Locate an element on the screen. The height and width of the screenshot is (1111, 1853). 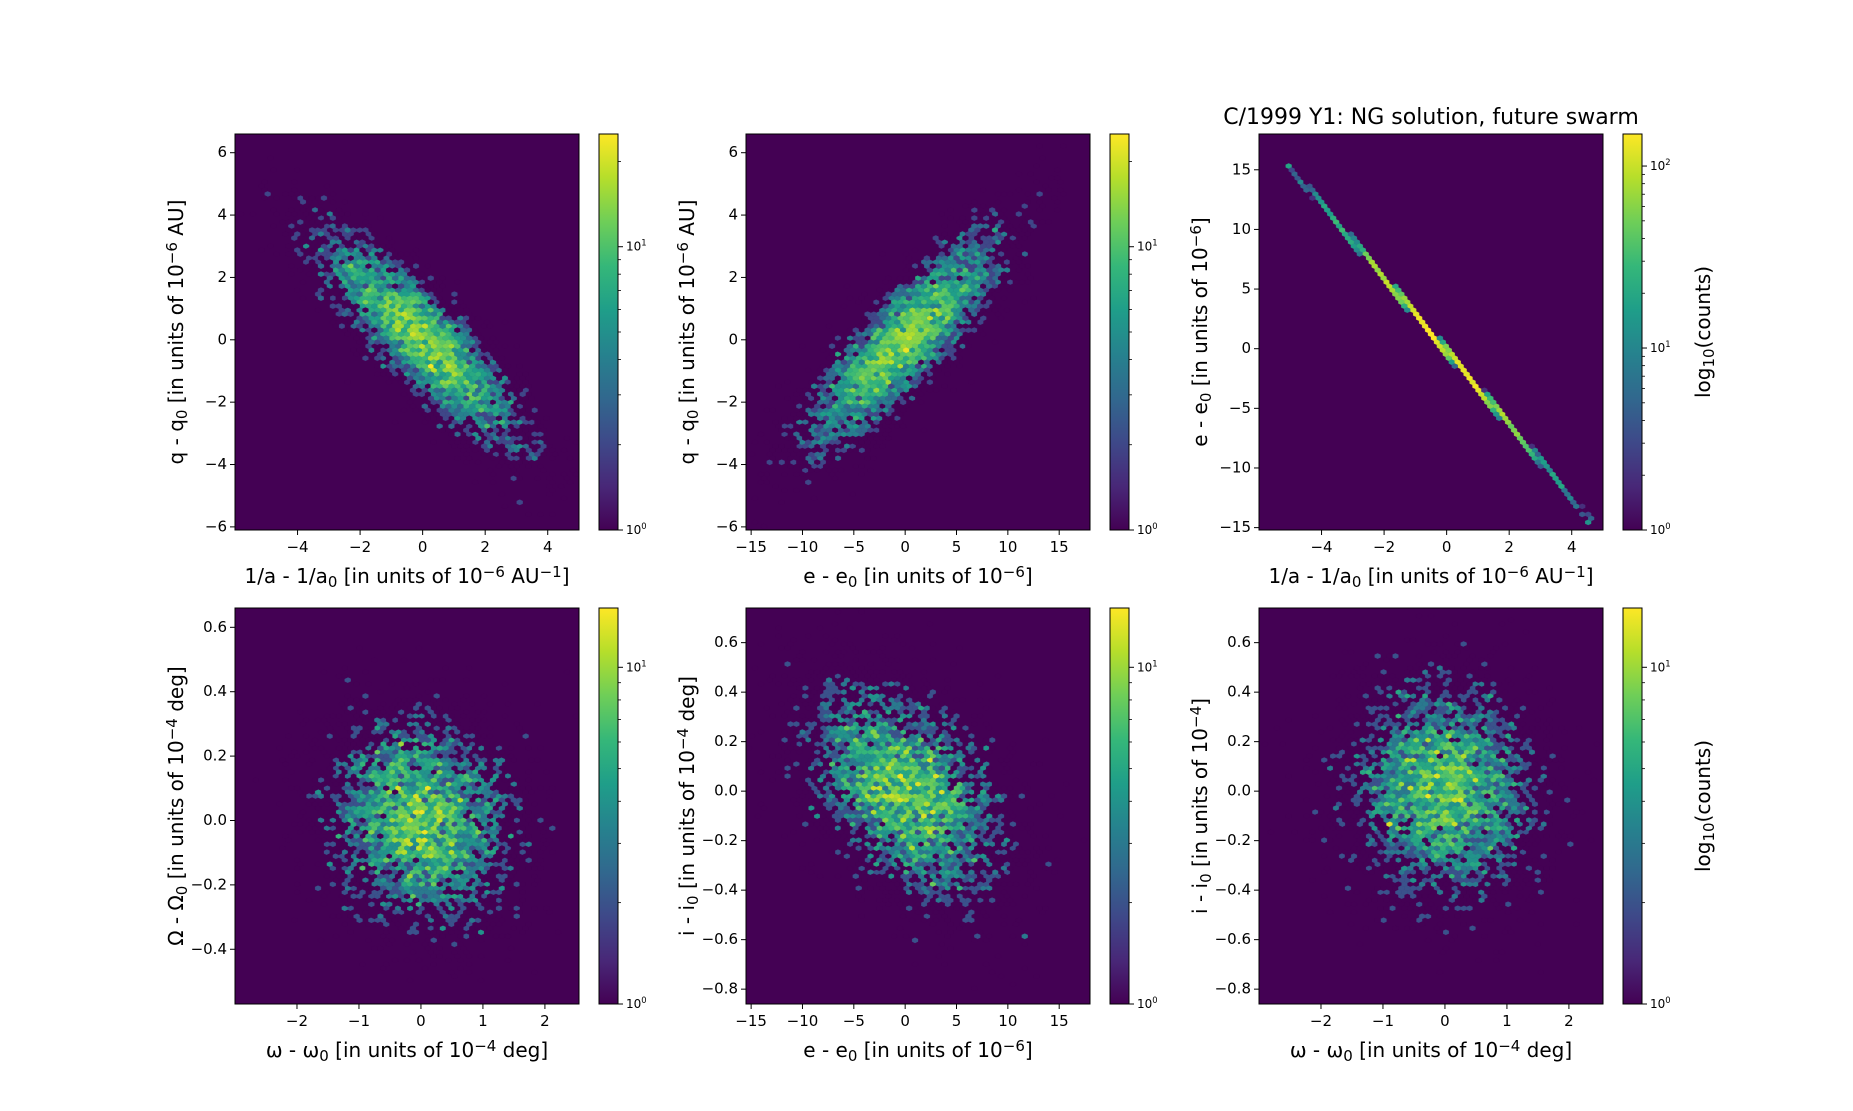
y-tick-label: 0.0 is located at coordinates (215, 820).